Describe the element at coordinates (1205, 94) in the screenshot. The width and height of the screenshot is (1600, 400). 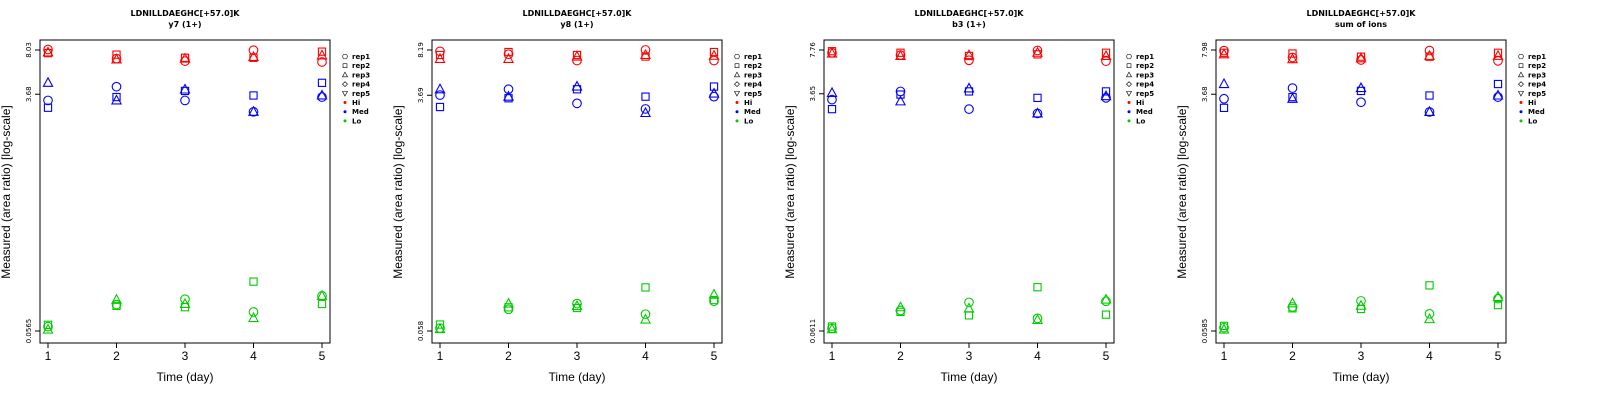
I see `y-tick-label: 3.68` at that location.